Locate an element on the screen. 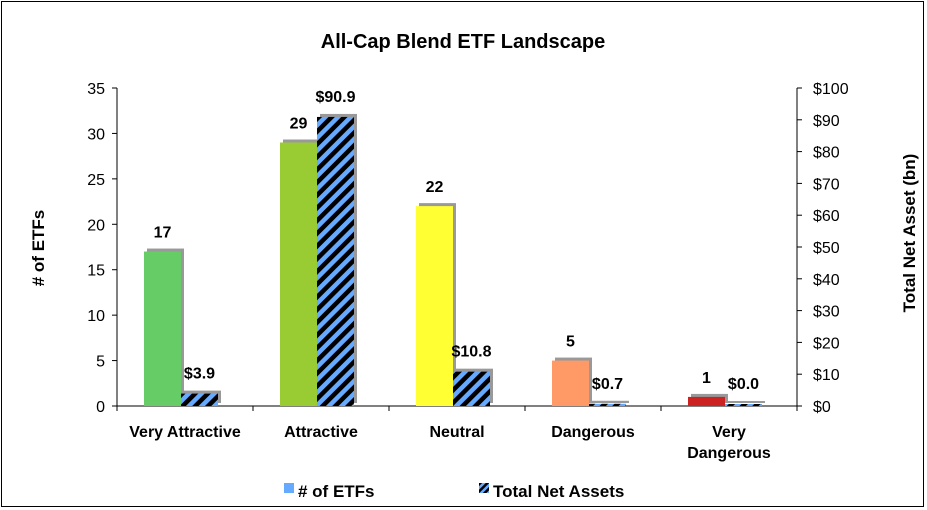  category-label: Very is located at coordinates (729, 432).